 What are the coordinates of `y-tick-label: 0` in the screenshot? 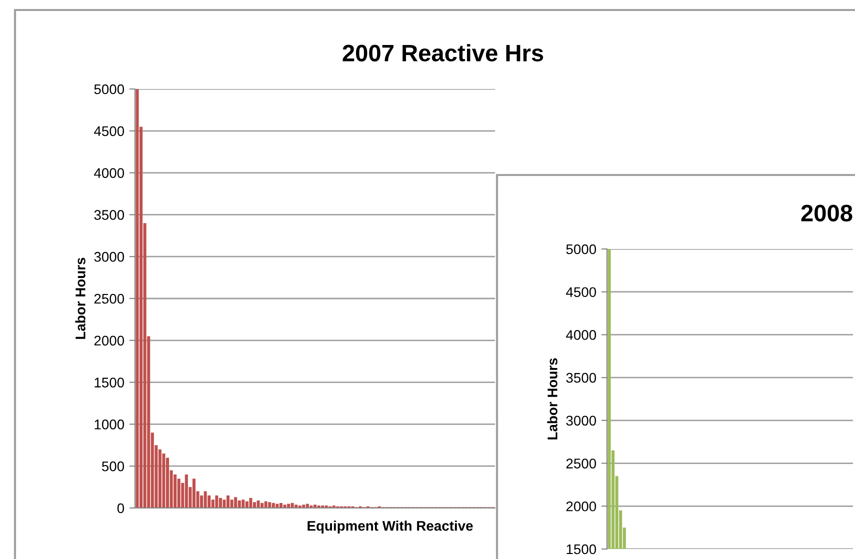 It's located at (120, 508).